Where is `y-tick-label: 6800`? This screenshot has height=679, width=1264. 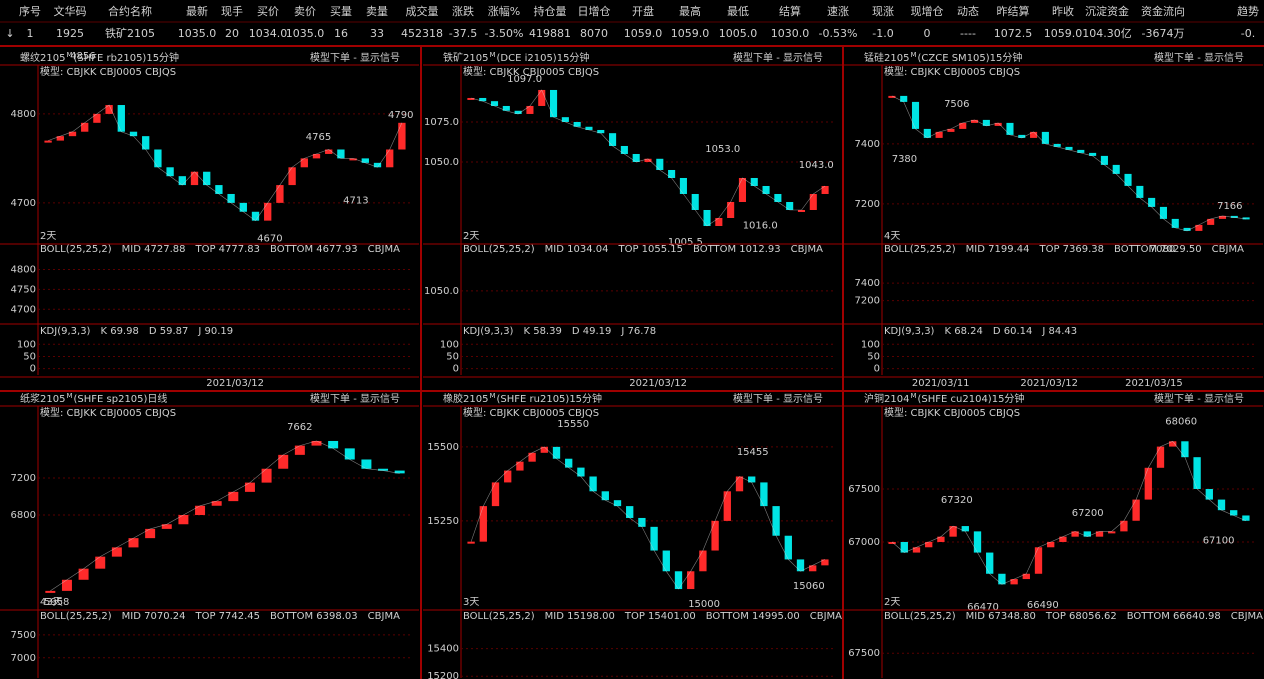
y-tick-label: 6800 is located at coordinates (23, 515).